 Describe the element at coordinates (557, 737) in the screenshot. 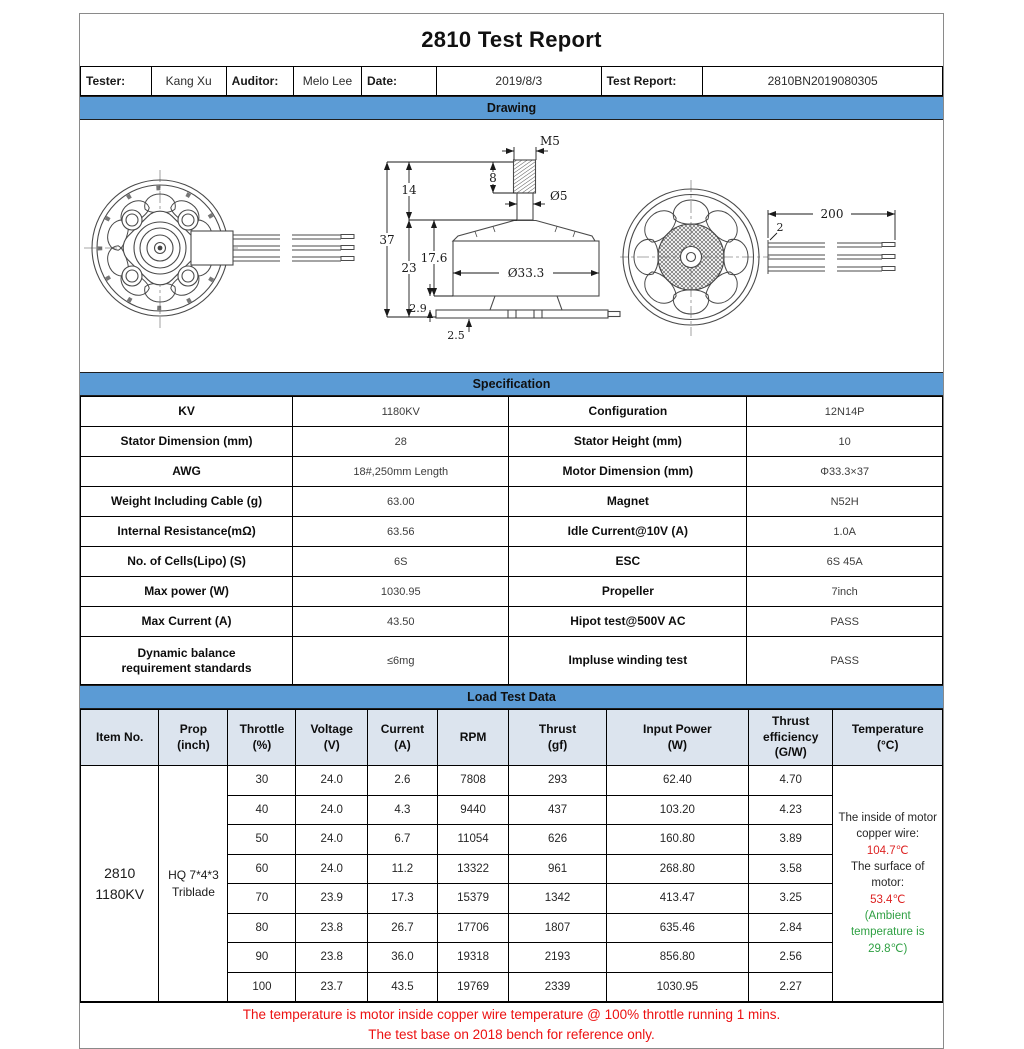

I see `col-header-thrust: Thrust (gf)` at that location.